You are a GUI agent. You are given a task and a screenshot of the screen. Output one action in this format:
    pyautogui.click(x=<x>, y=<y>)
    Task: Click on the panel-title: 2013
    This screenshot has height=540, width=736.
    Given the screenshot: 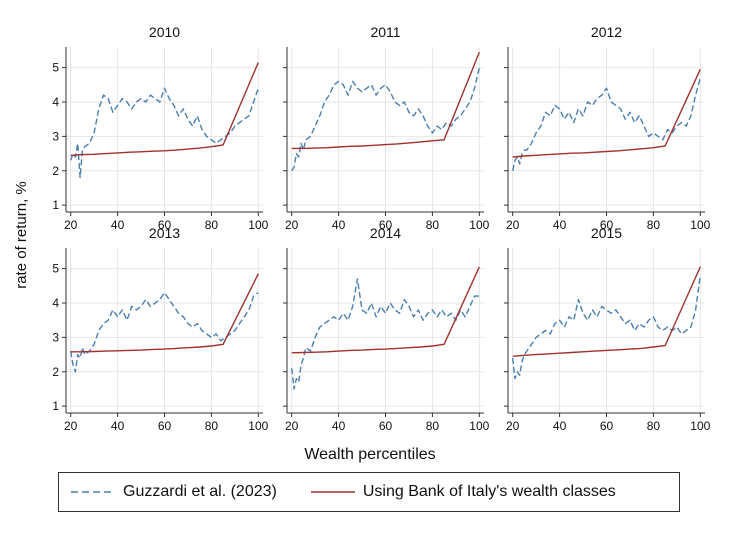 What is the action you would take?
    pyautogui.click(x=164, y=233)
    